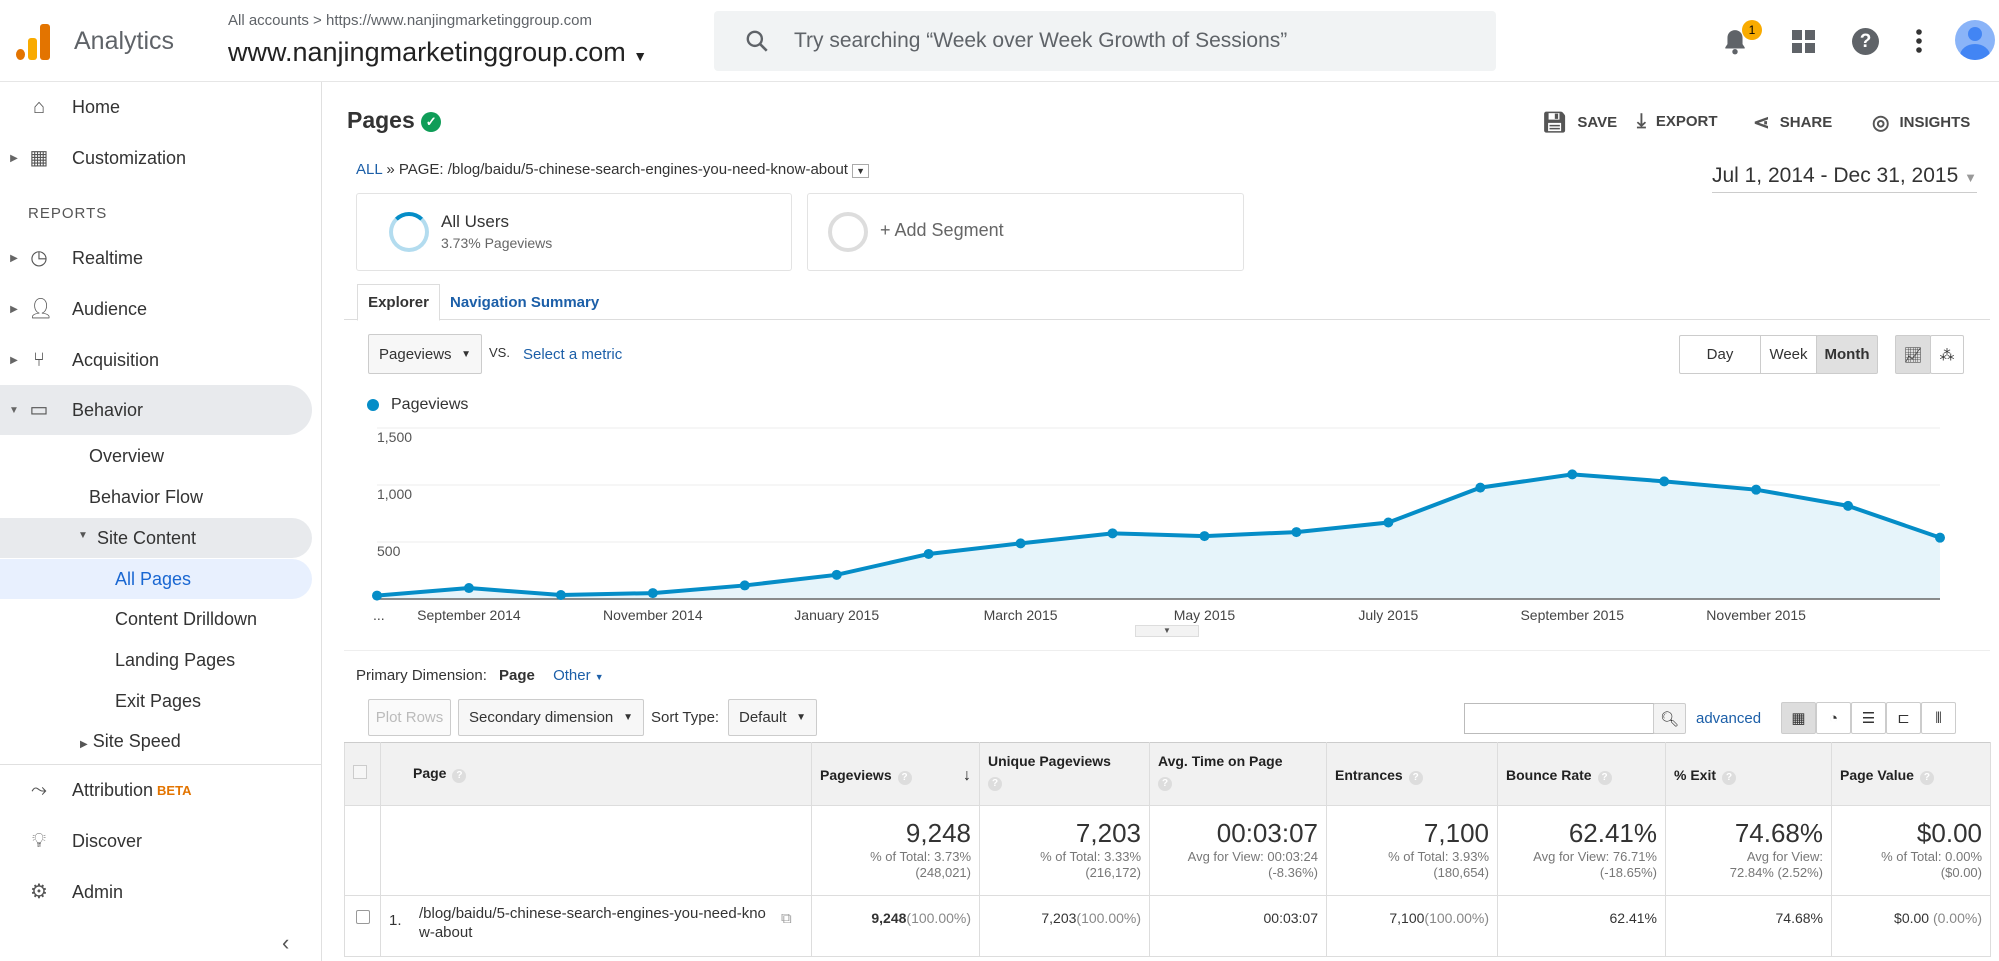  I want to click on col-bounce-rate: Bounce Rate?, so click(1581, 774).